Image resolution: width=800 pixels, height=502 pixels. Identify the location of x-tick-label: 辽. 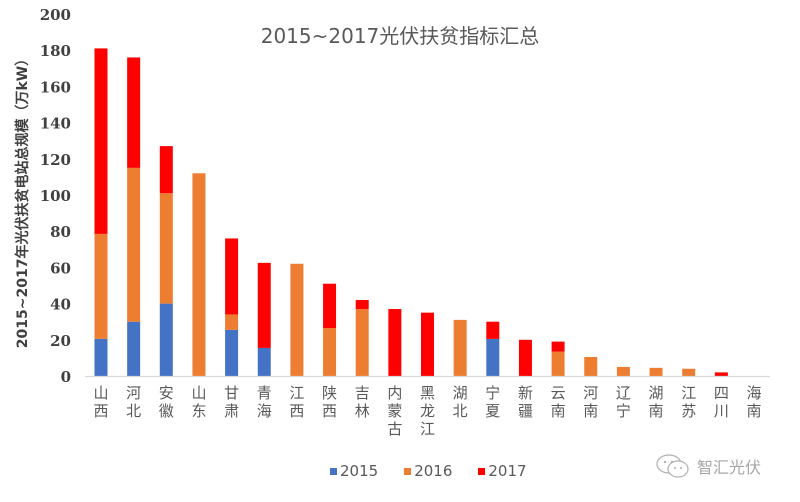
(623, 393).